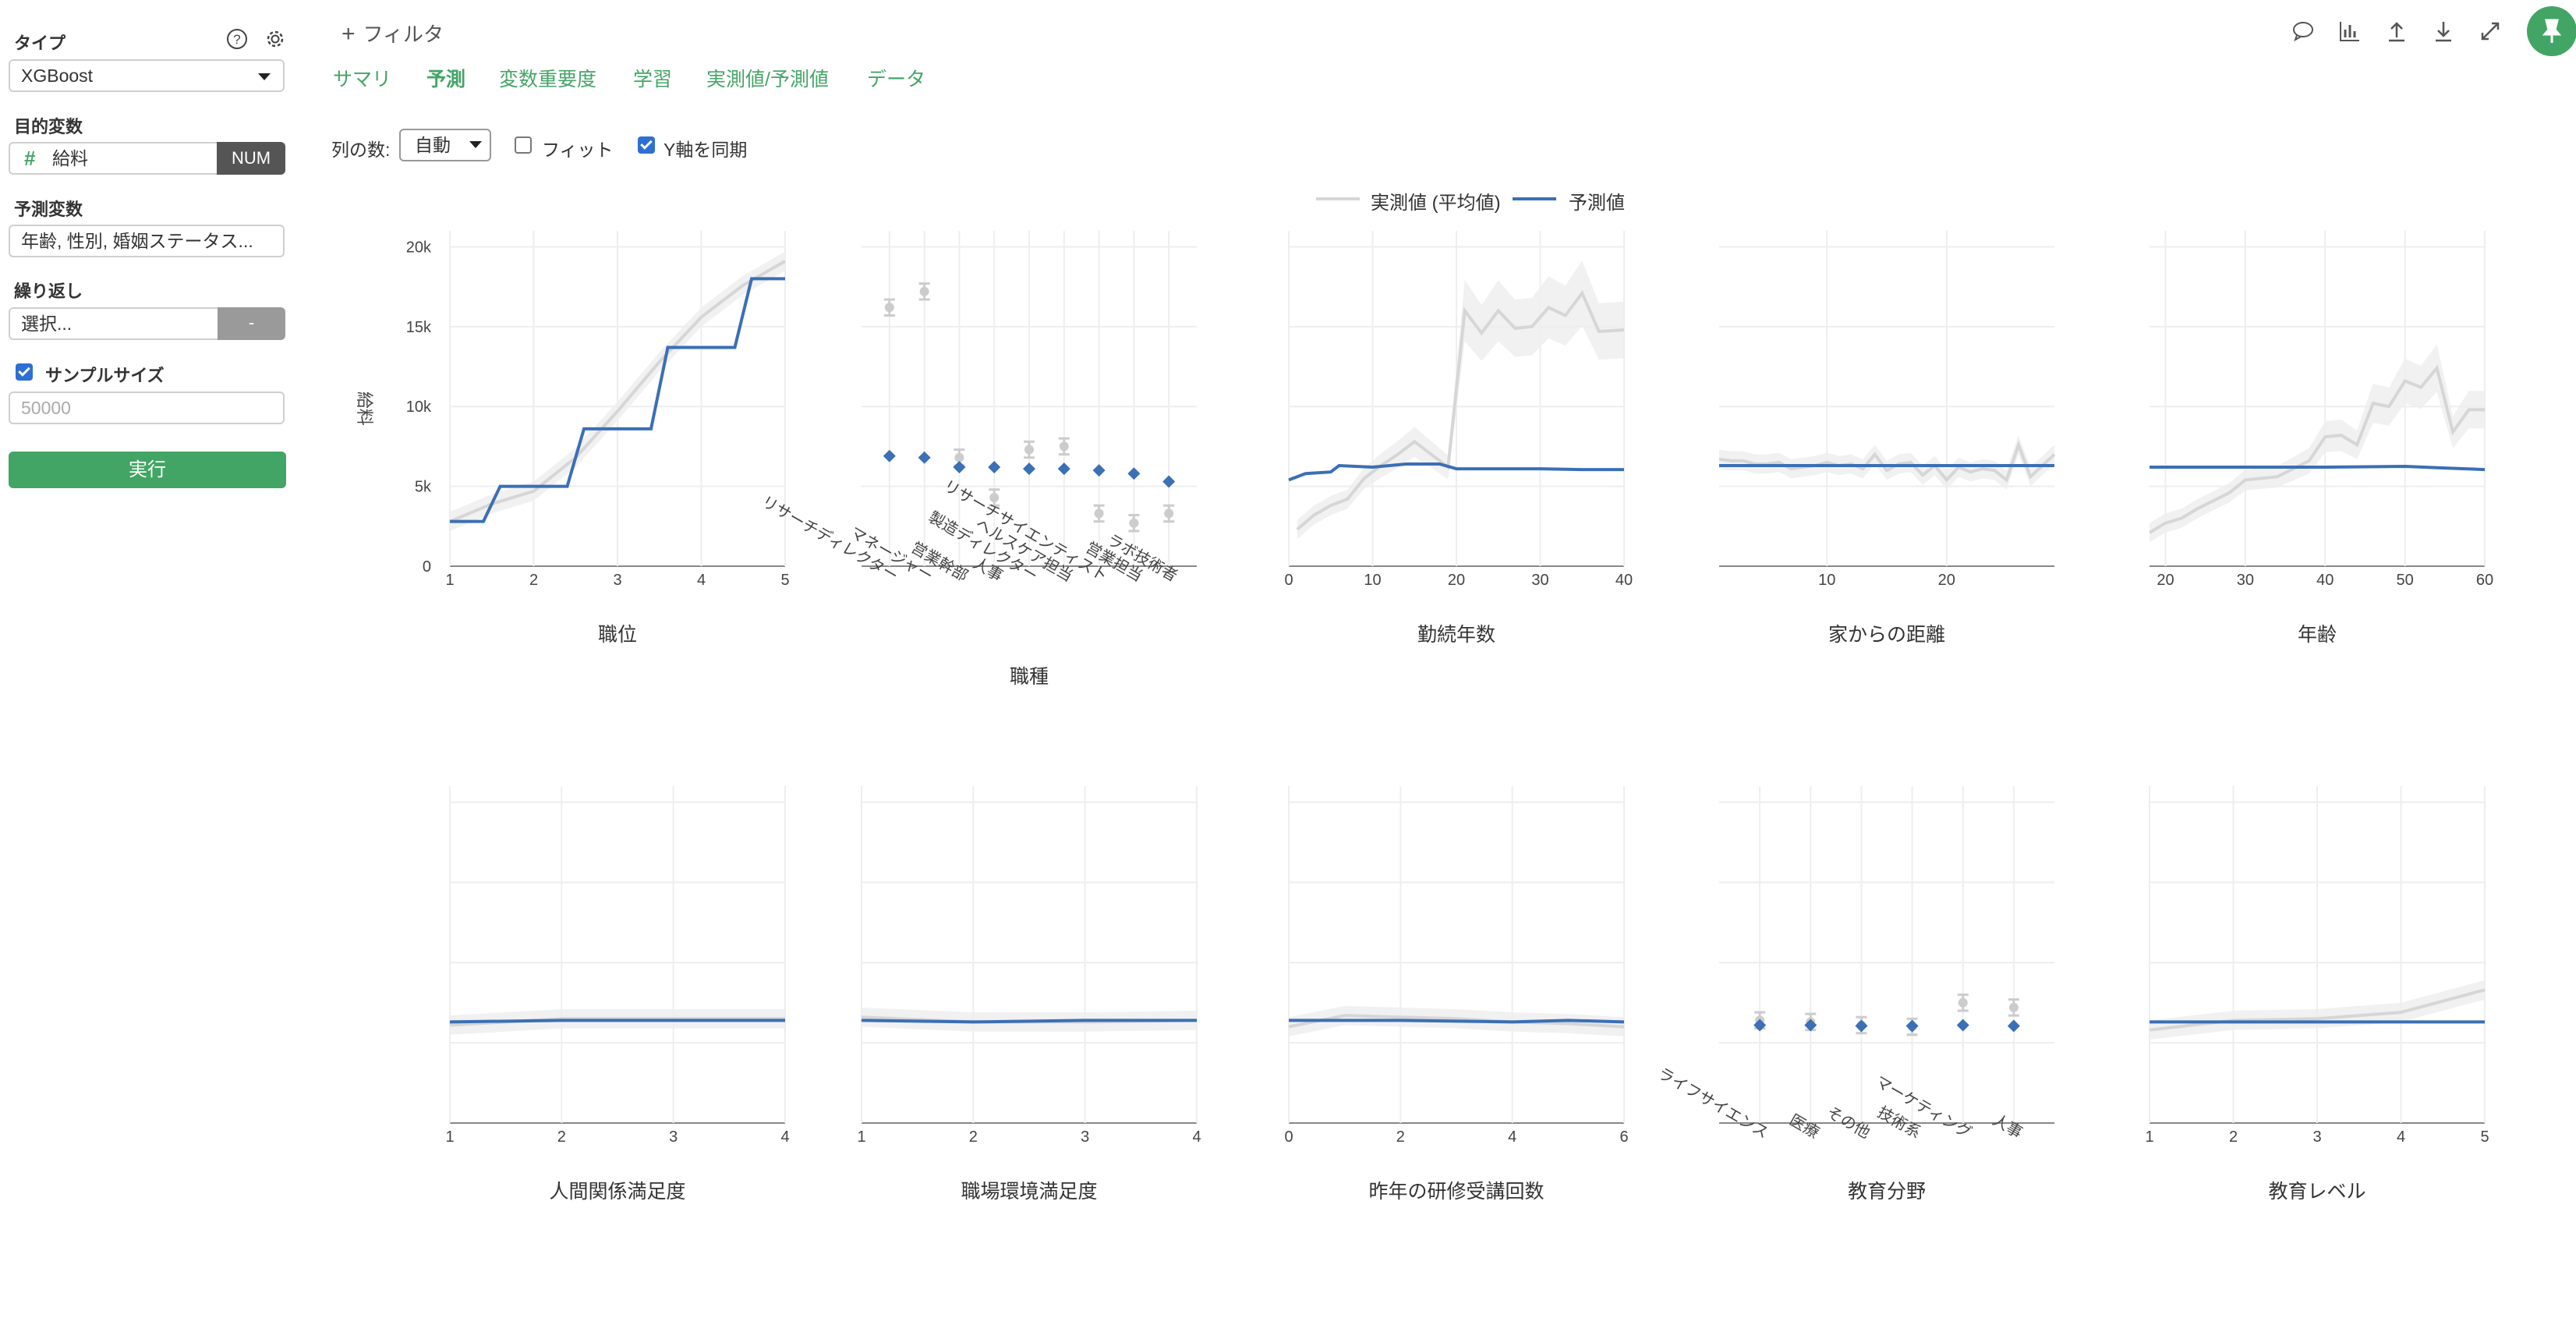 The height and width of the screenshot is (1318, 2576). What do you see at coordinates (1456, 1192) in the screenshot?
I see `x-axis-title: 昨年の研修受講回数` at bounding box center [1456, 1192].